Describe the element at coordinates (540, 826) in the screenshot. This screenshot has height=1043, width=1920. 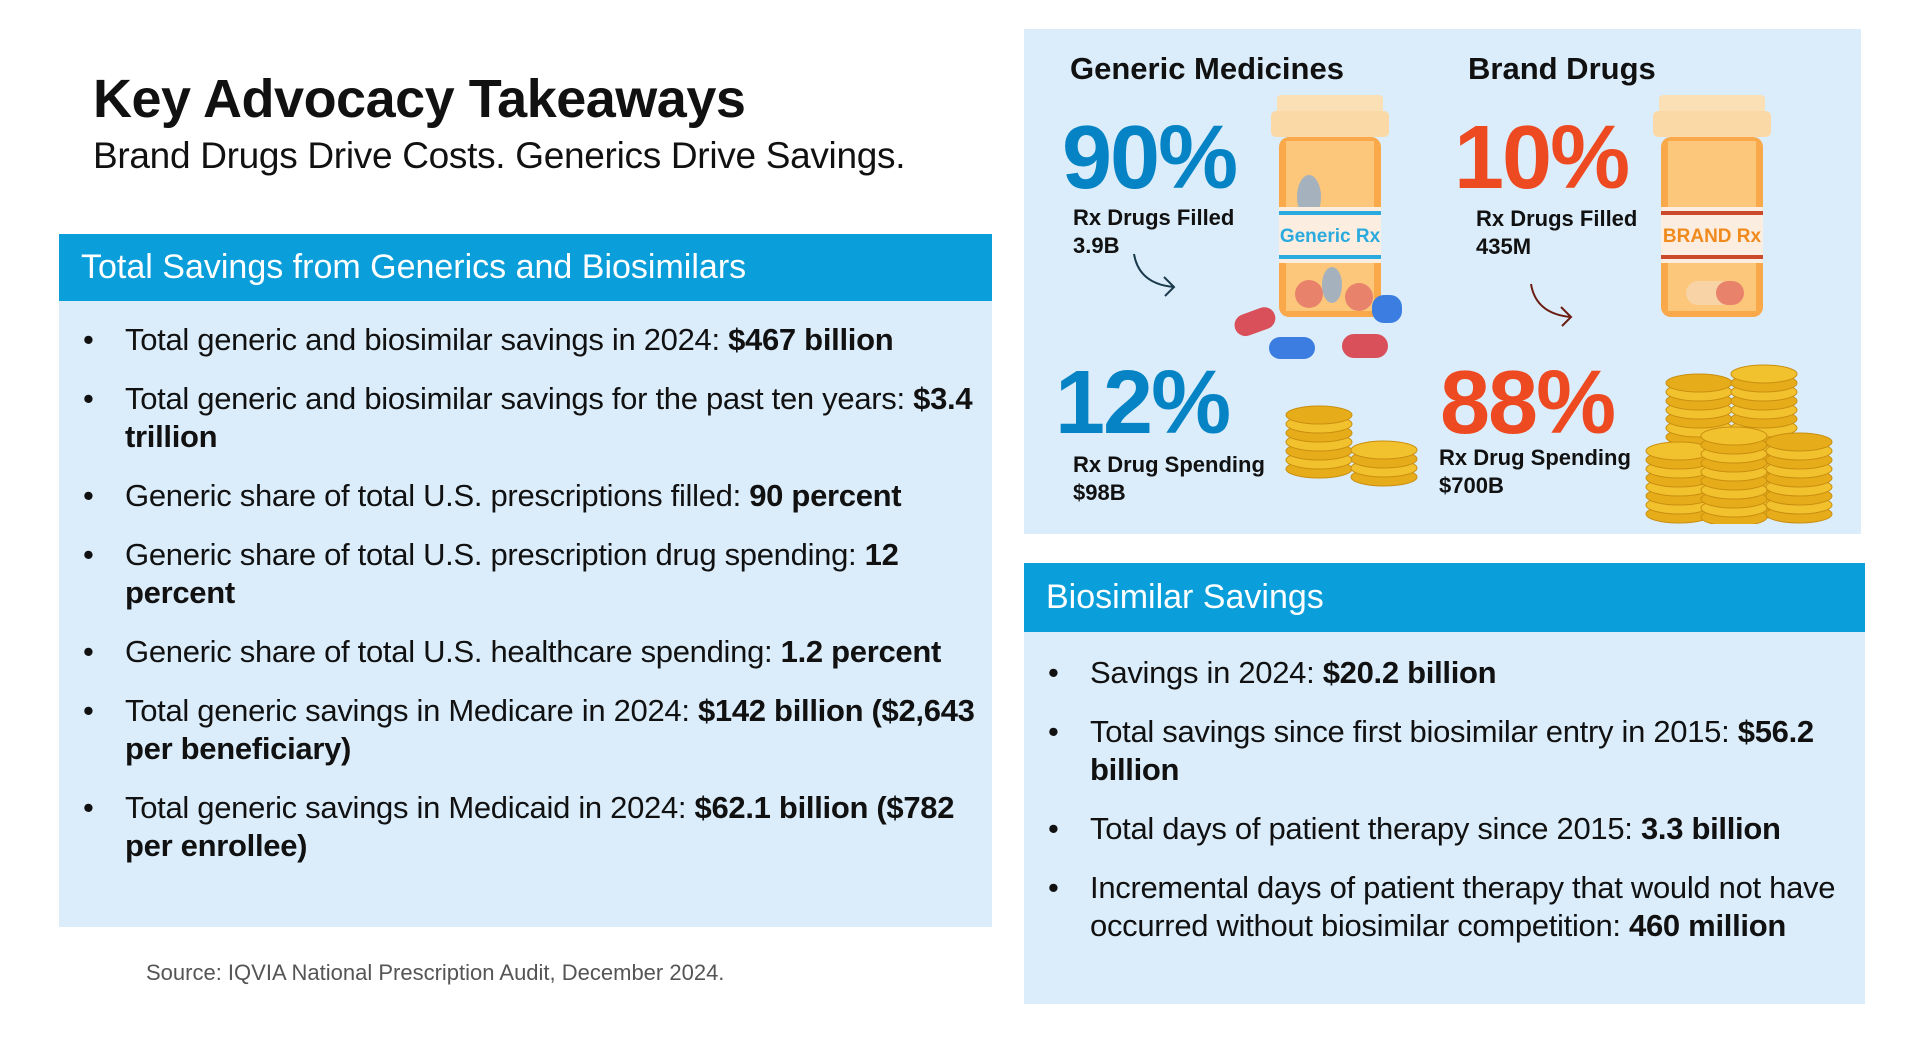
I see `bullet-value: $62.1 billion ($782 per enrollee)` at that location.